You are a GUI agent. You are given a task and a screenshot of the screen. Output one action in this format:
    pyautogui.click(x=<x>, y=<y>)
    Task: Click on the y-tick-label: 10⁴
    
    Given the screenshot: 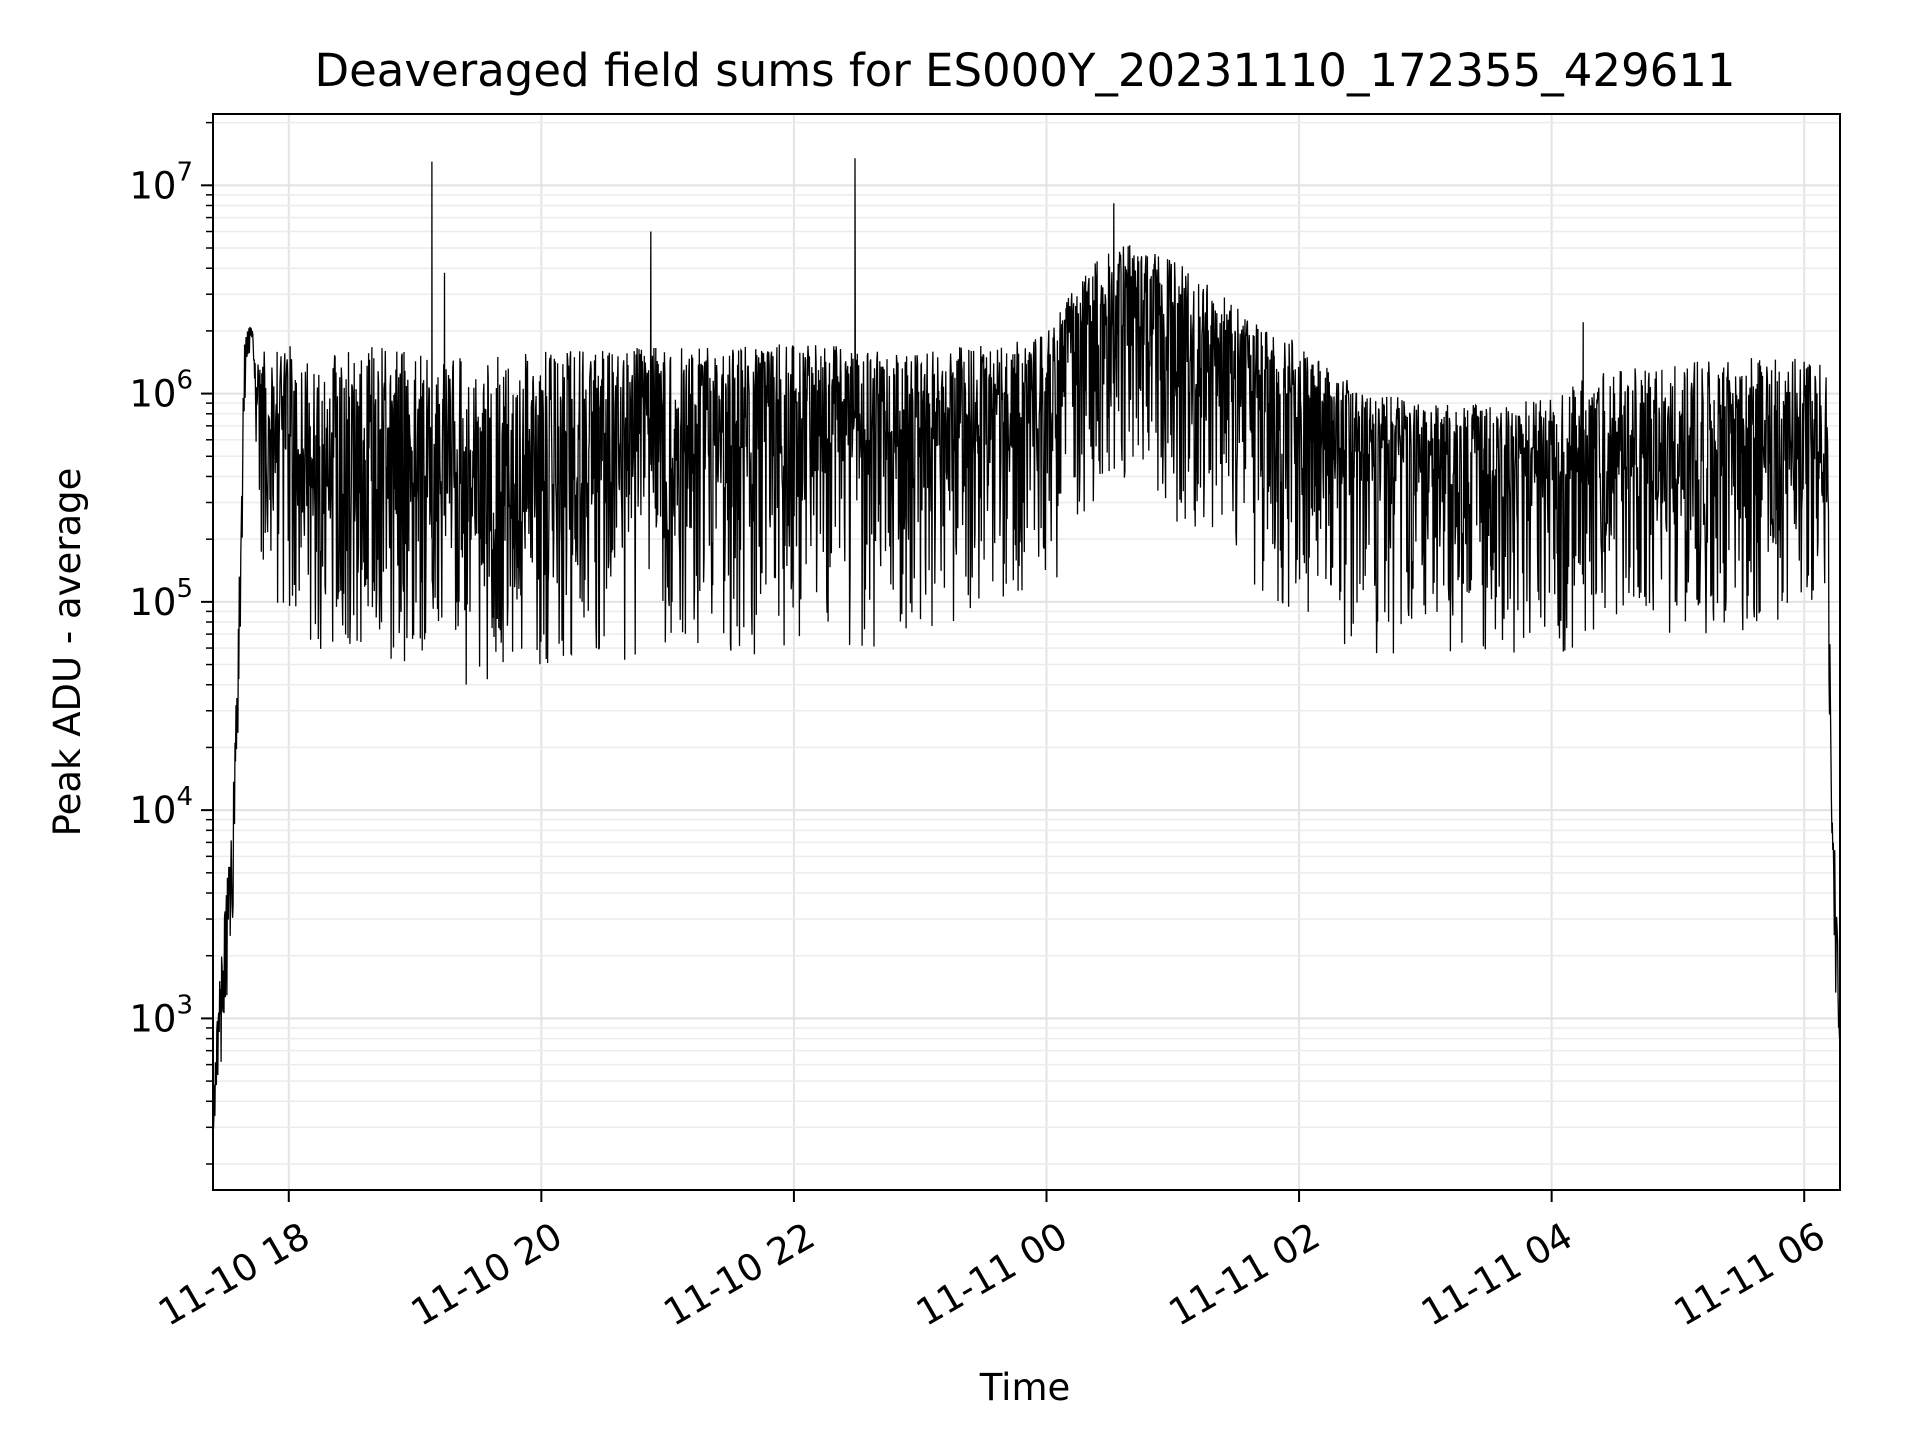 What is the action you would take?
    pyautogui.click(x=161, y=807)
    